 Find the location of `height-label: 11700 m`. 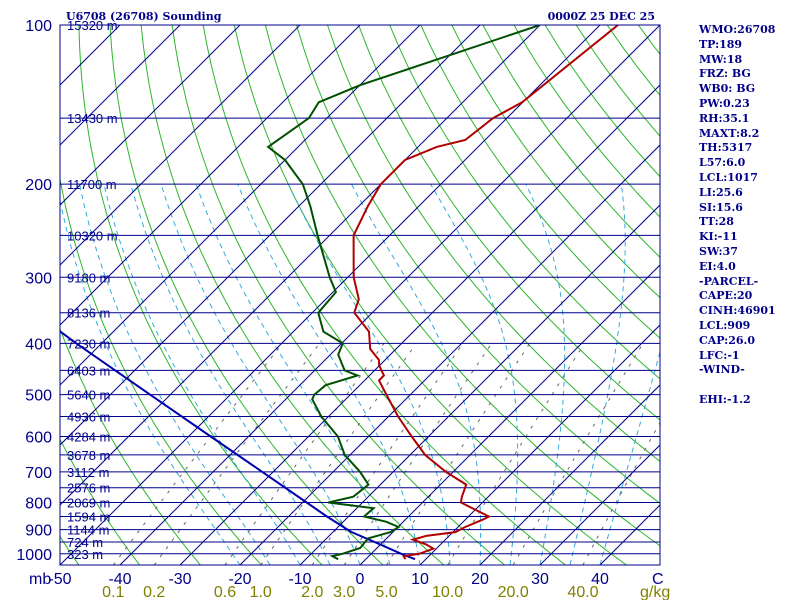

height-label: 11700 m is located at coordinates (92, 184).